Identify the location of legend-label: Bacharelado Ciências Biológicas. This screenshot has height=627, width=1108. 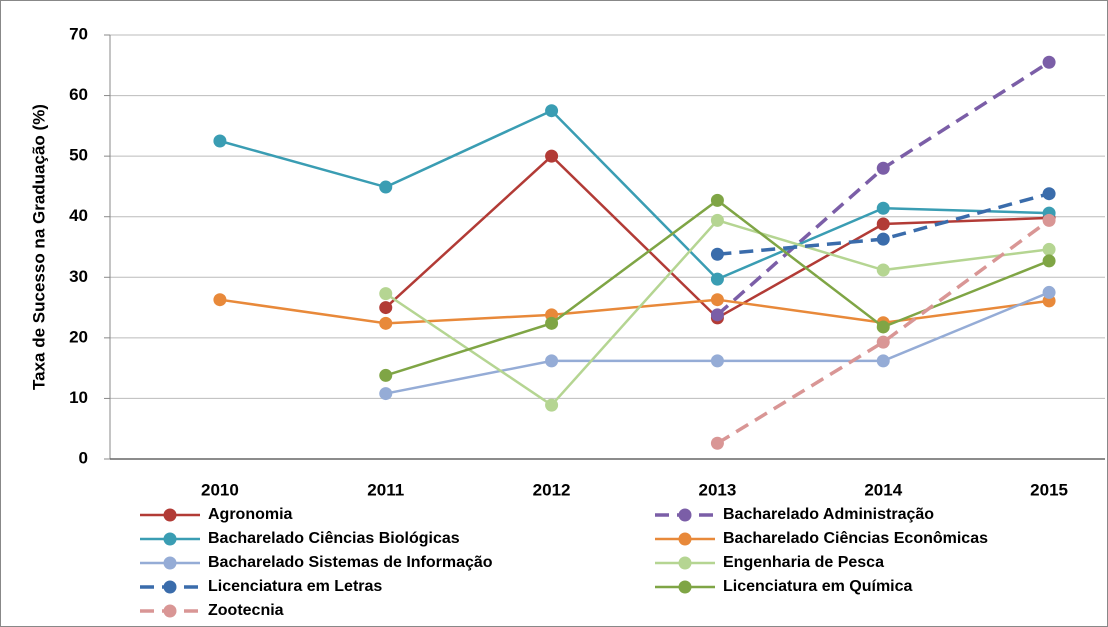
(334, 538).